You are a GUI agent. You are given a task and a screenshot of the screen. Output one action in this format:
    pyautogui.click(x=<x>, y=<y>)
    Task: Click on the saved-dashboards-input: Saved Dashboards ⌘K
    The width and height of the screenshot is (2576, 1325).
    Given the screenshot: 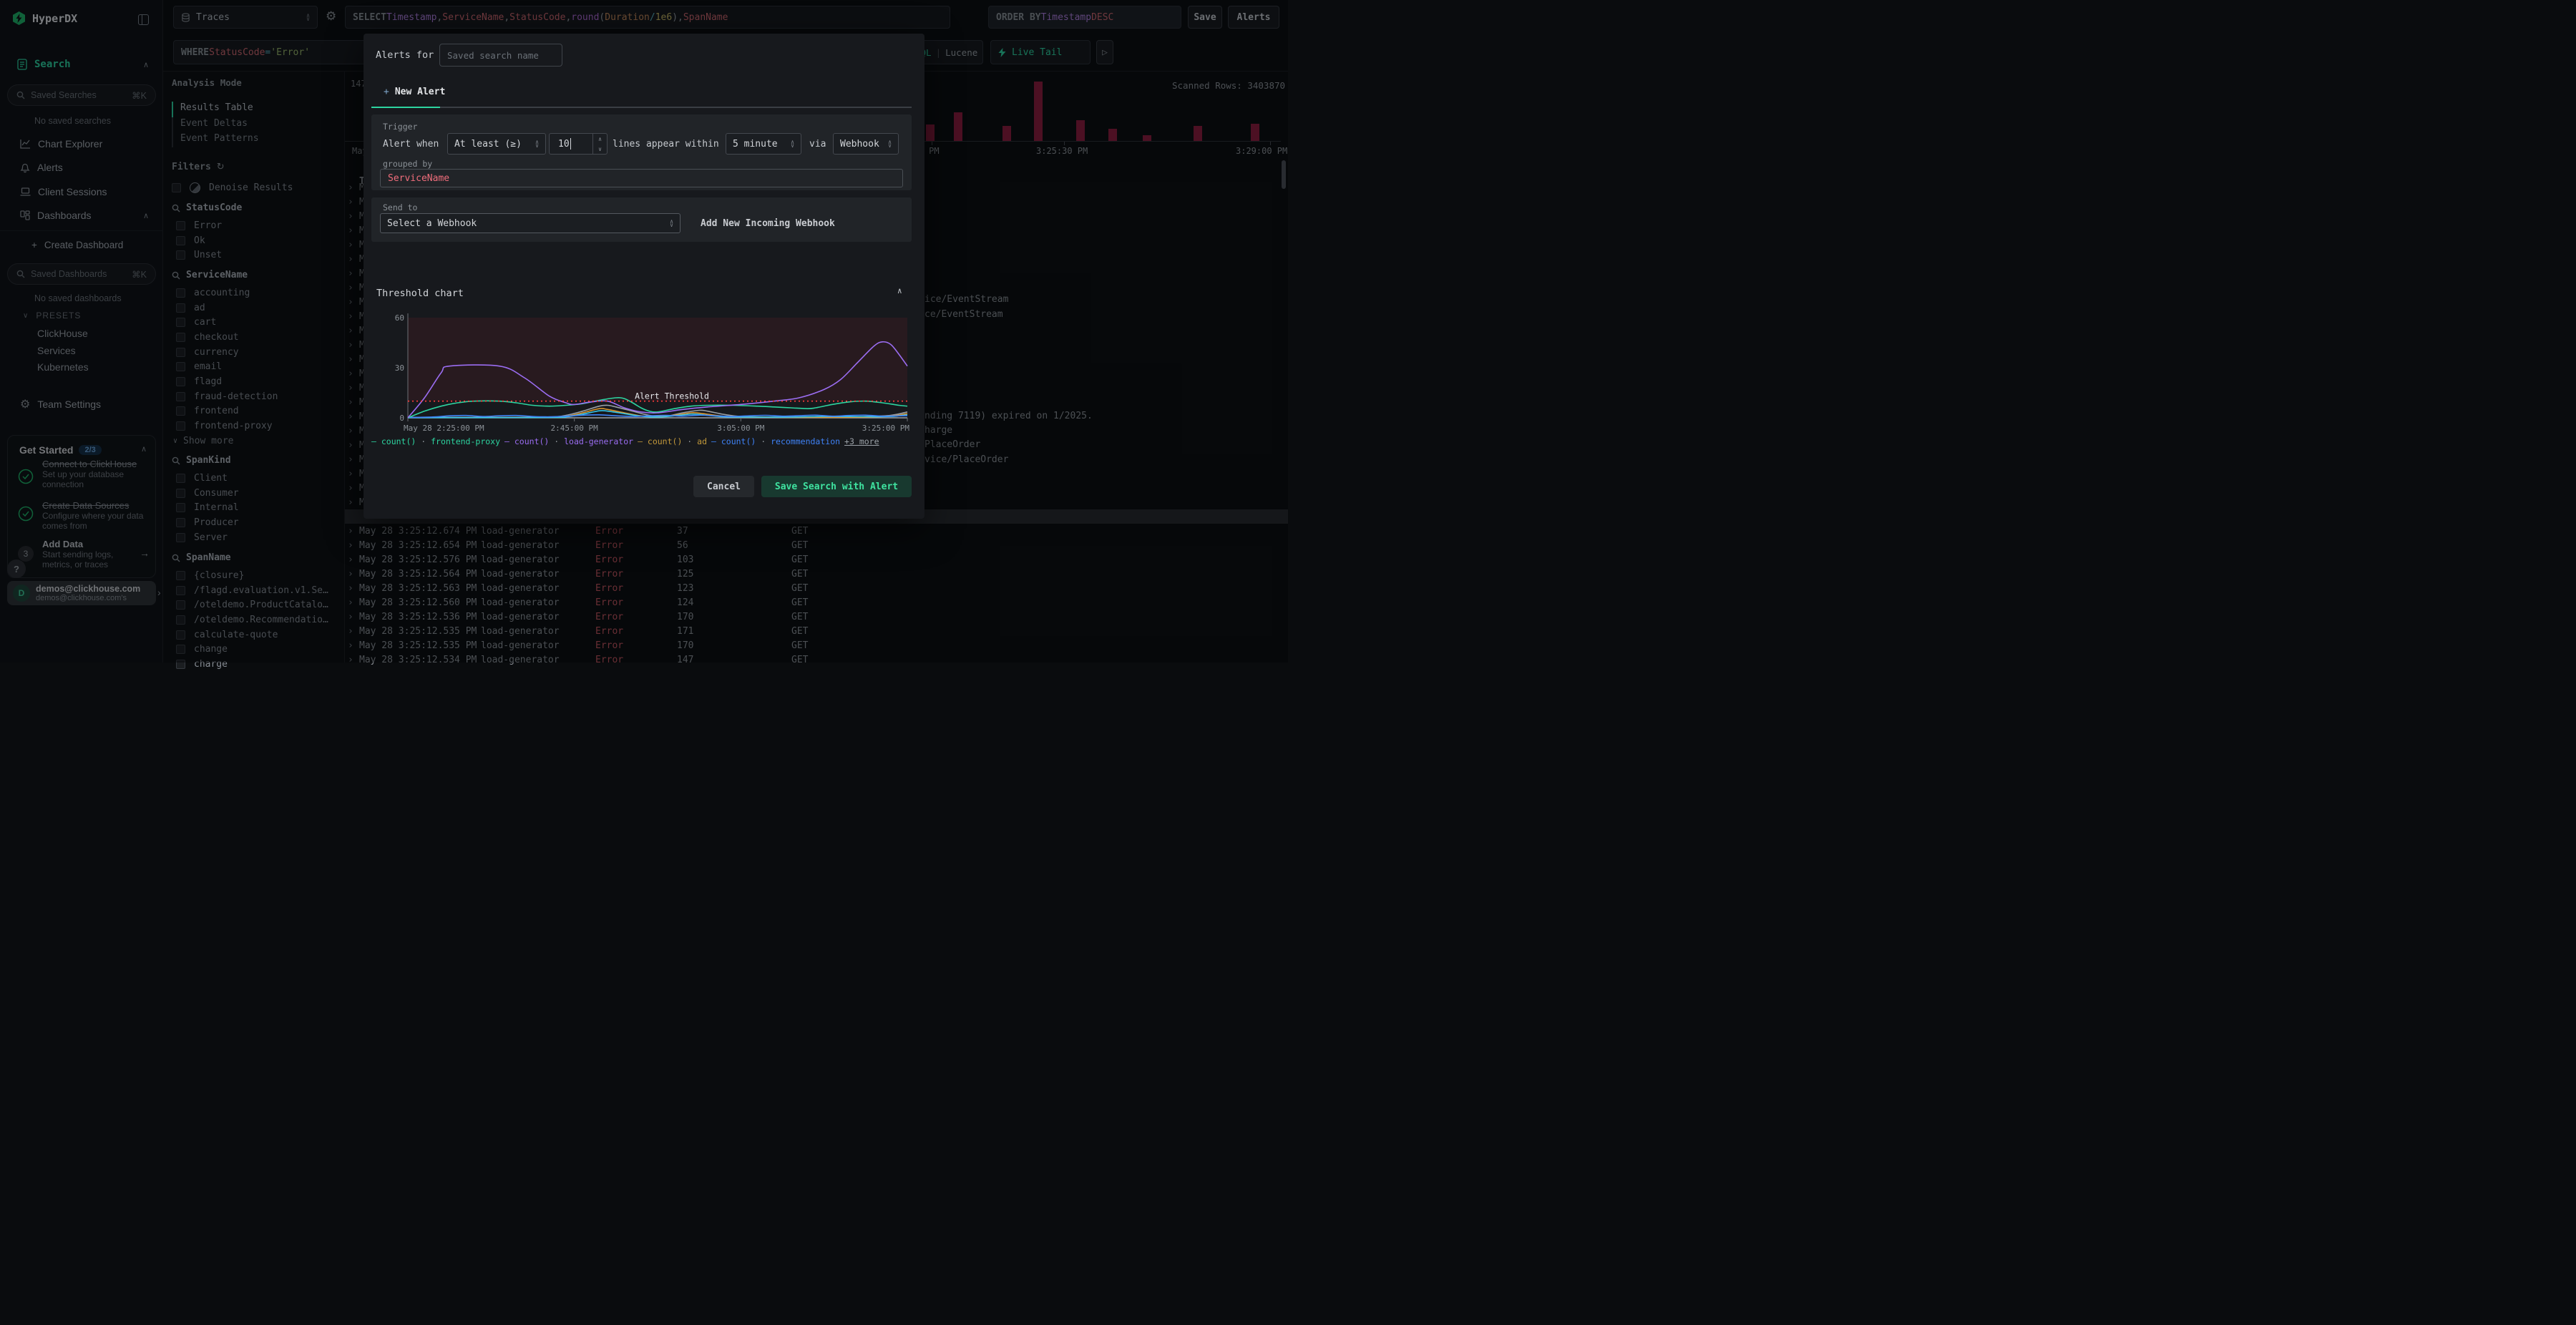 What is the action you would take?
    pyautogui.click(x=81, y=274)
    